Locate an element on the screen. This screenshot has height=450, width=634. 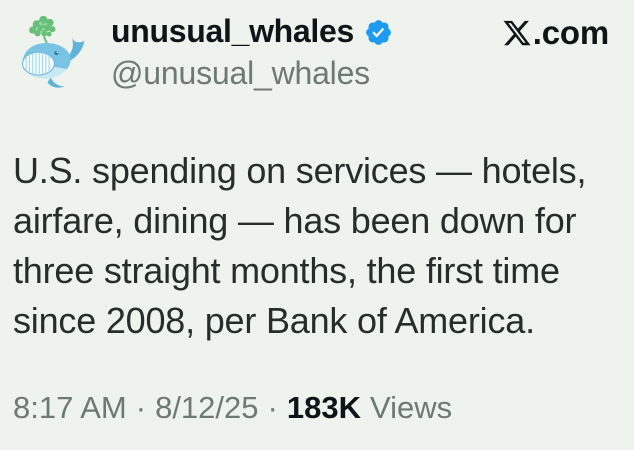
timestamp: 8:17 AM is located at coordinates (70, 407).